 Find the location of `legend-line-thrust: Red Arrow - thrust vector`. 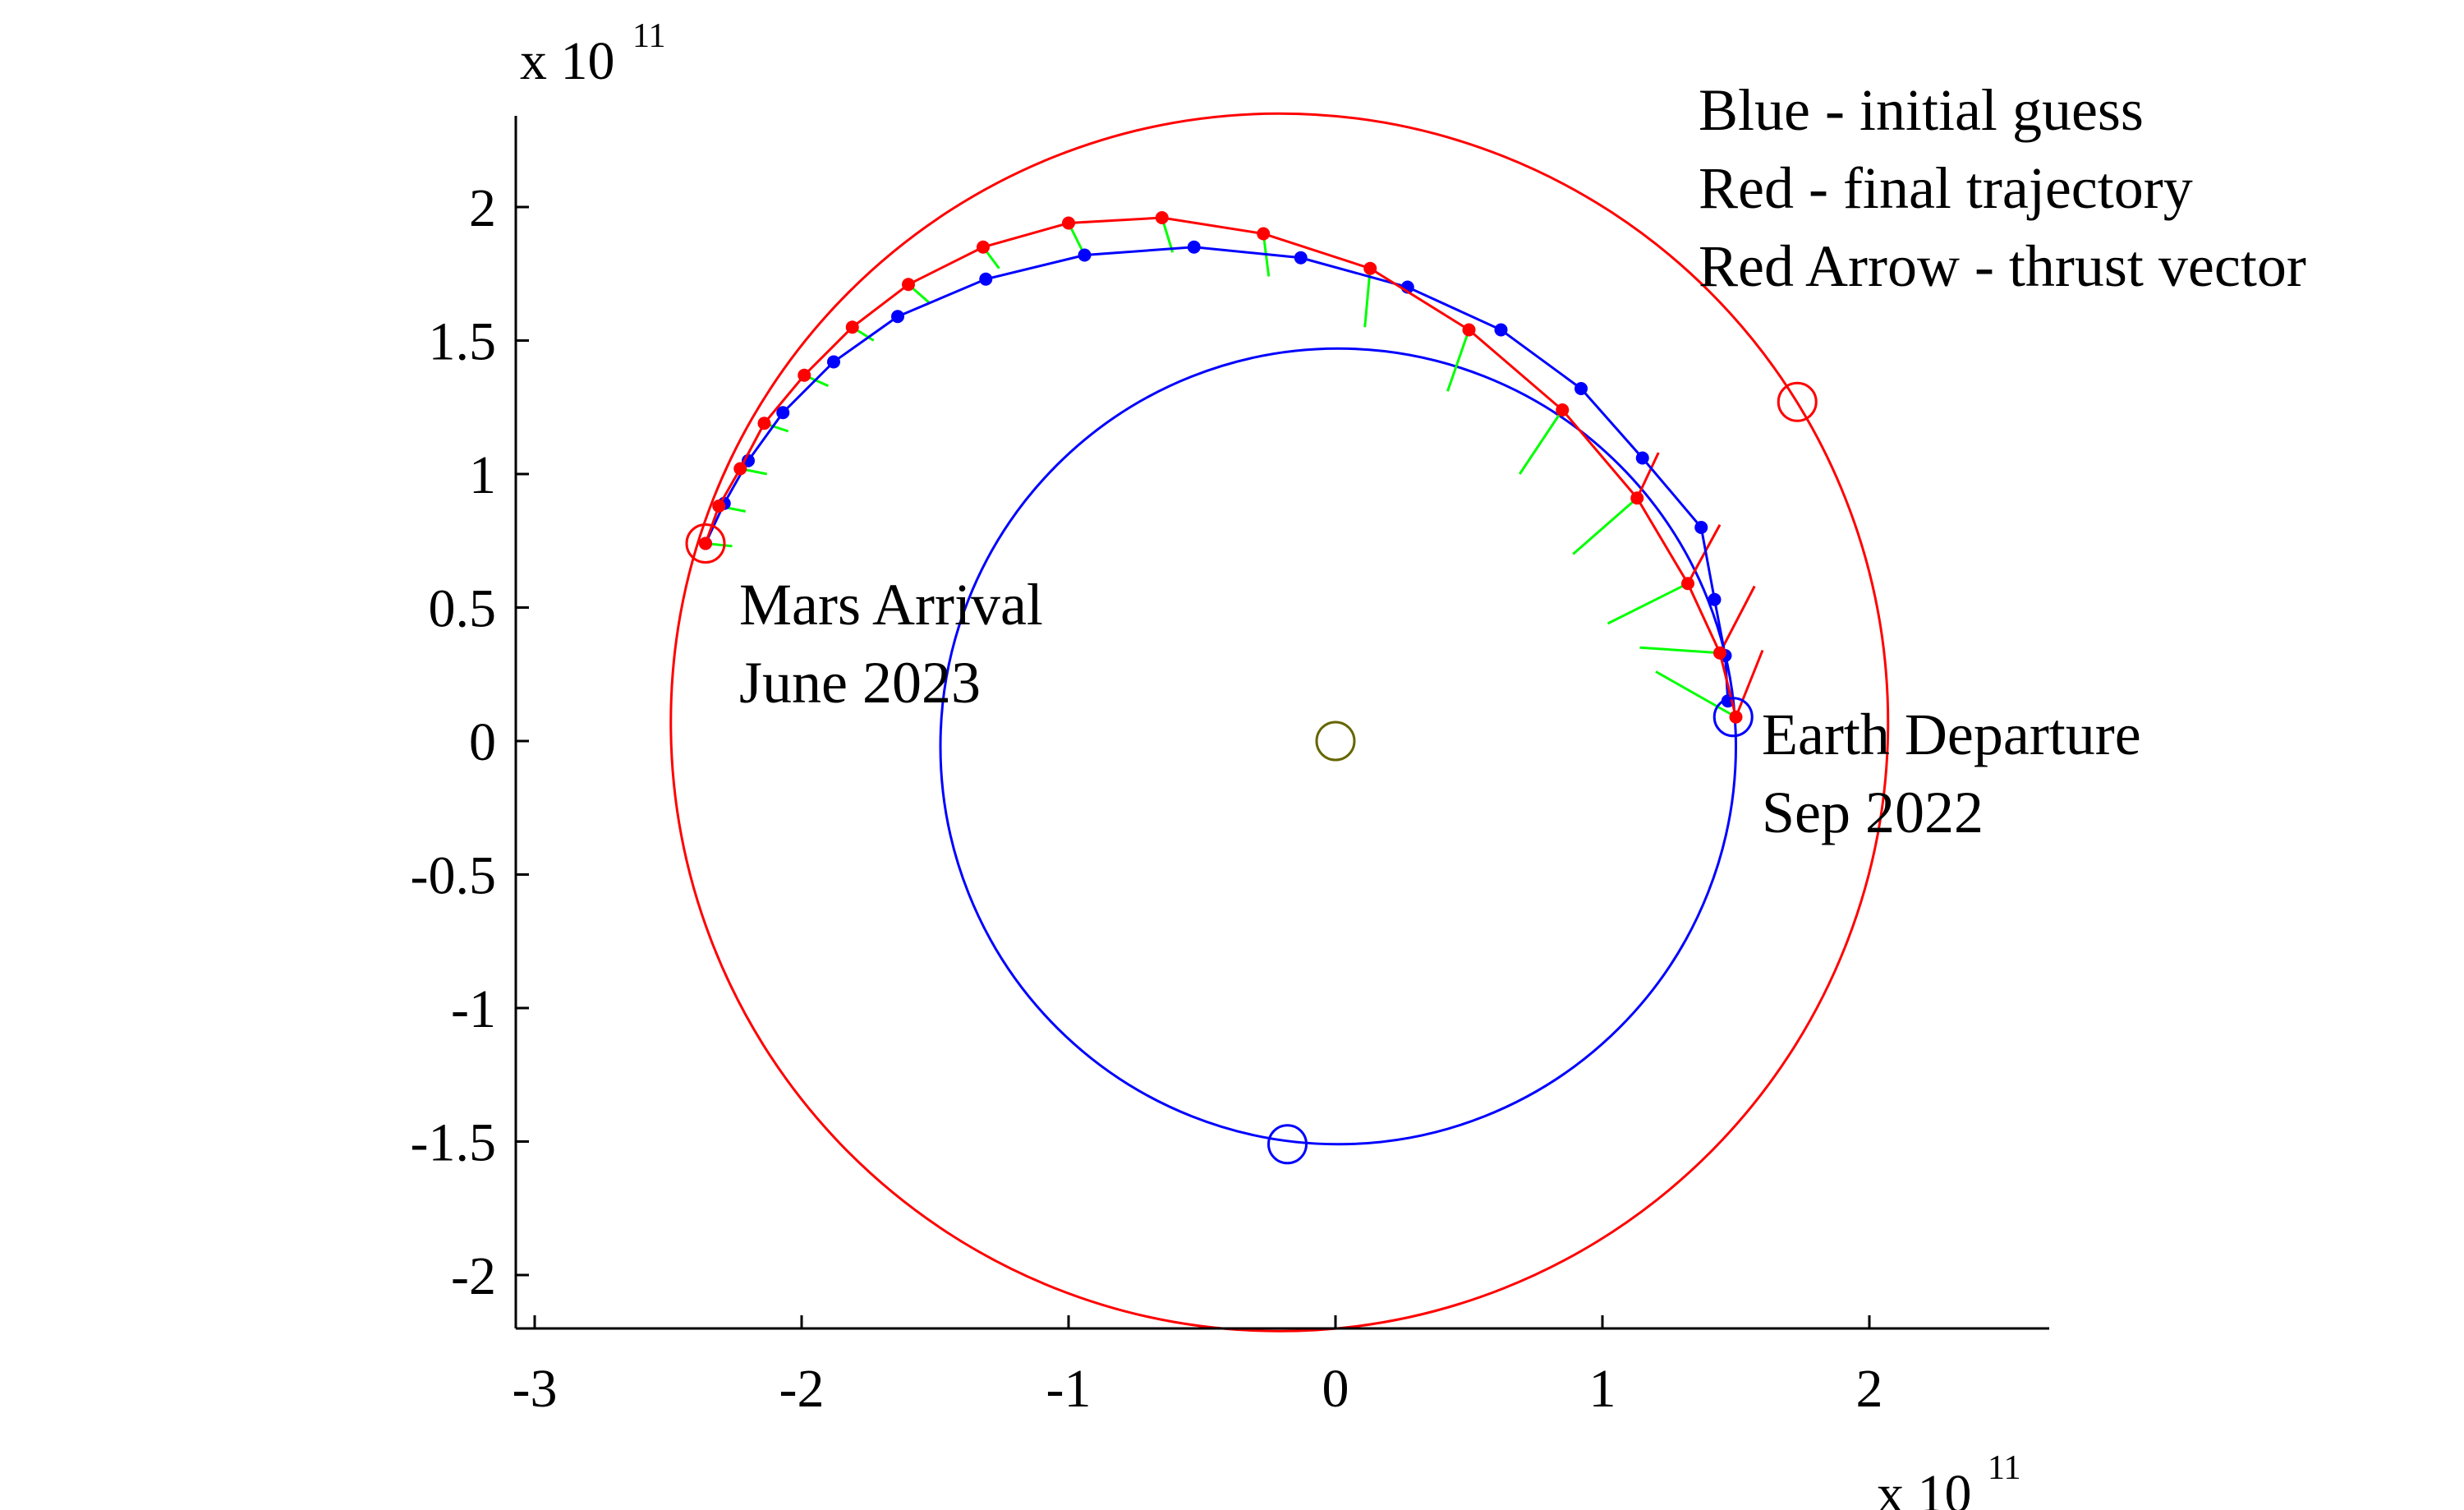

legend-line-thrust: Red Arrow - thrust vector is located at coordinates (2002, 266).